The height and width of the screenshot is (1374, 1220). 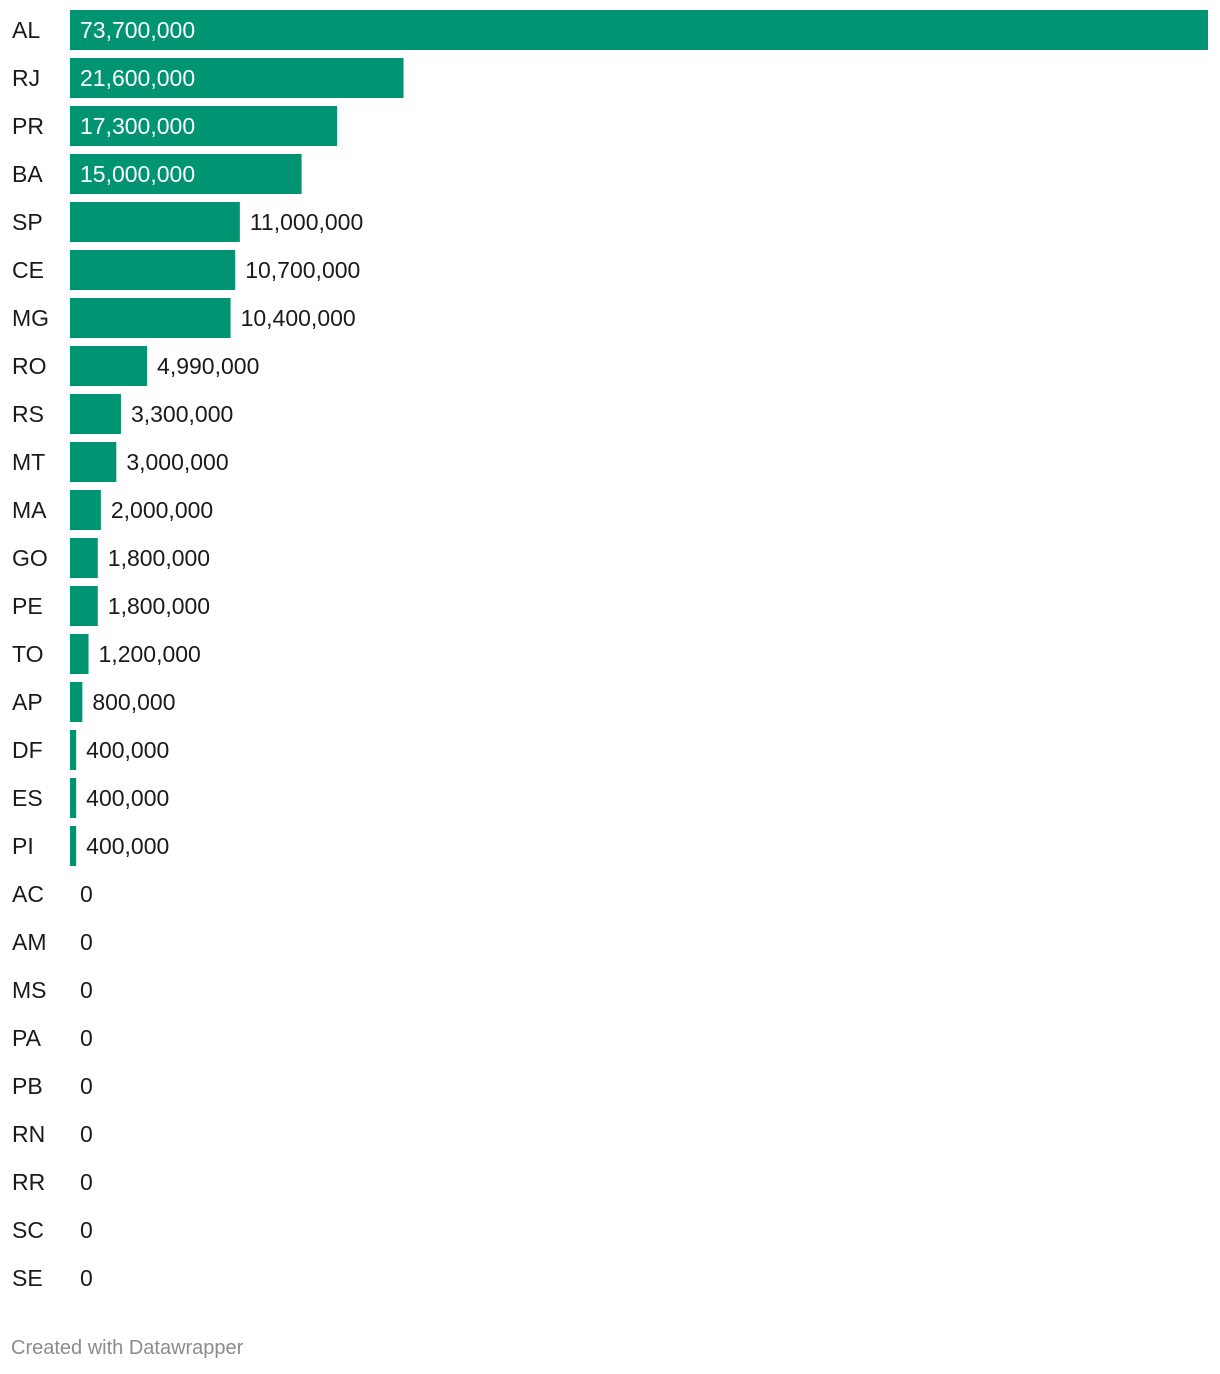 What do you see at coordinates (208, 366) in the screenshot?
I see `value-label: 4,990,000` at bounding box center [208, 366].